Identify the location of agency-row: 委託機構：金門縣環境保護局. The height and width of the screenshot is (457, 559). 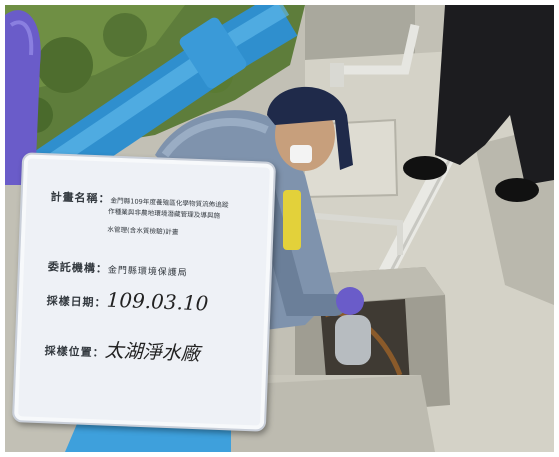
(154, 268).